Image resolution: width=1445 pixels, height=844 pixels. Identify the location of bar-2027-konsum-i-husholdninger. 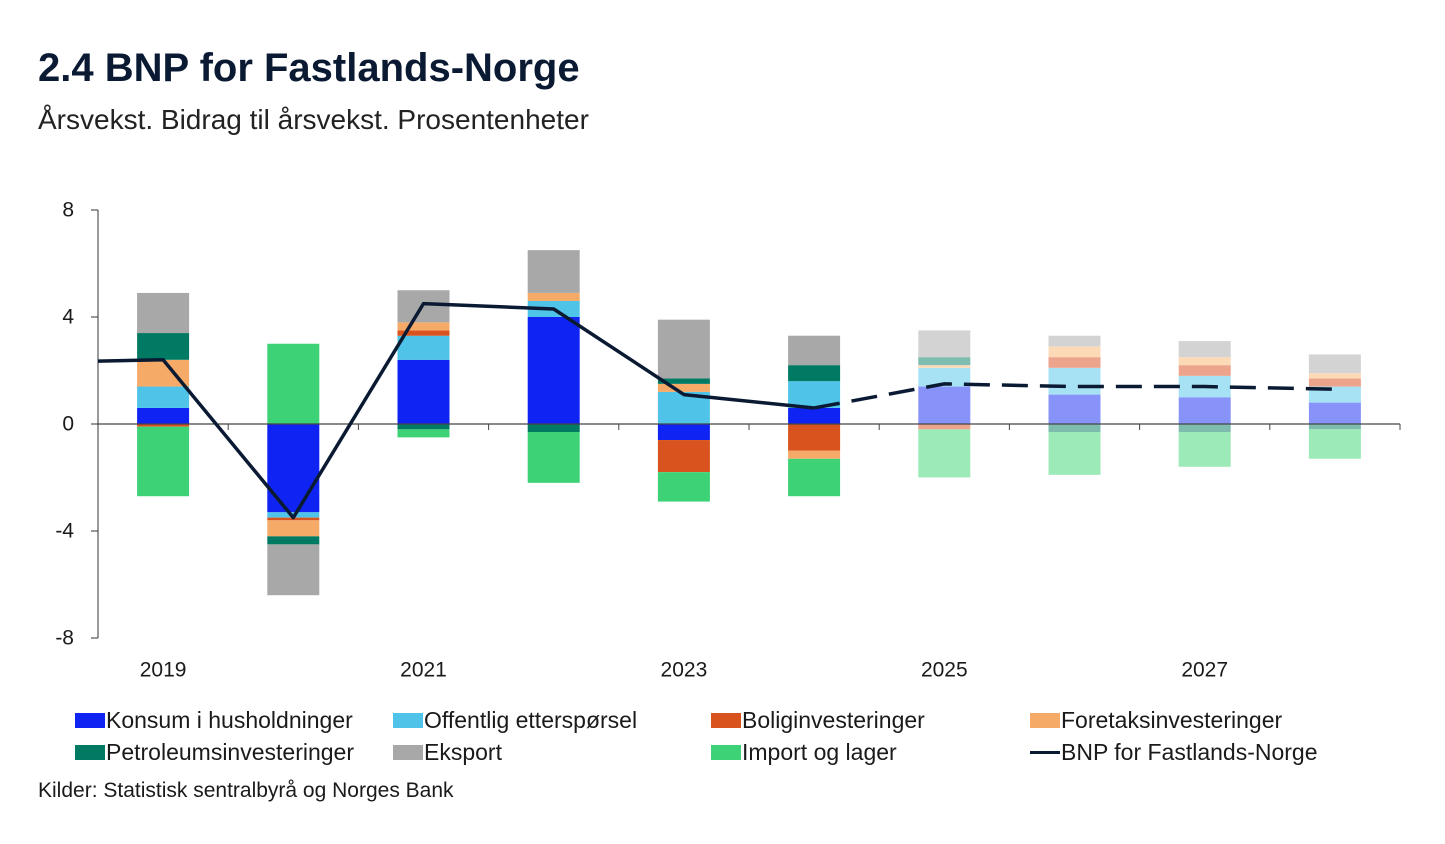
(1204, 410).